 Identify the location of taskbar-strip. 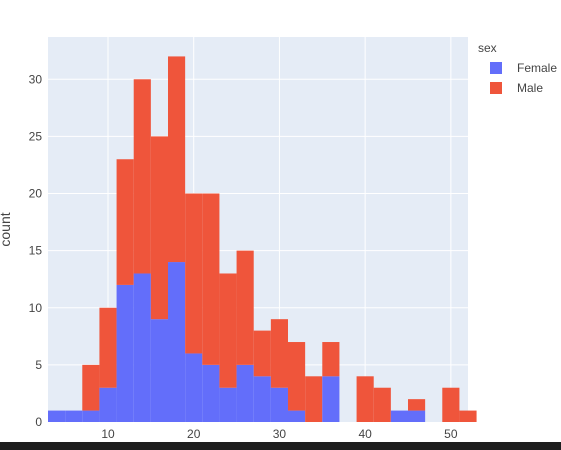
(280, 446).